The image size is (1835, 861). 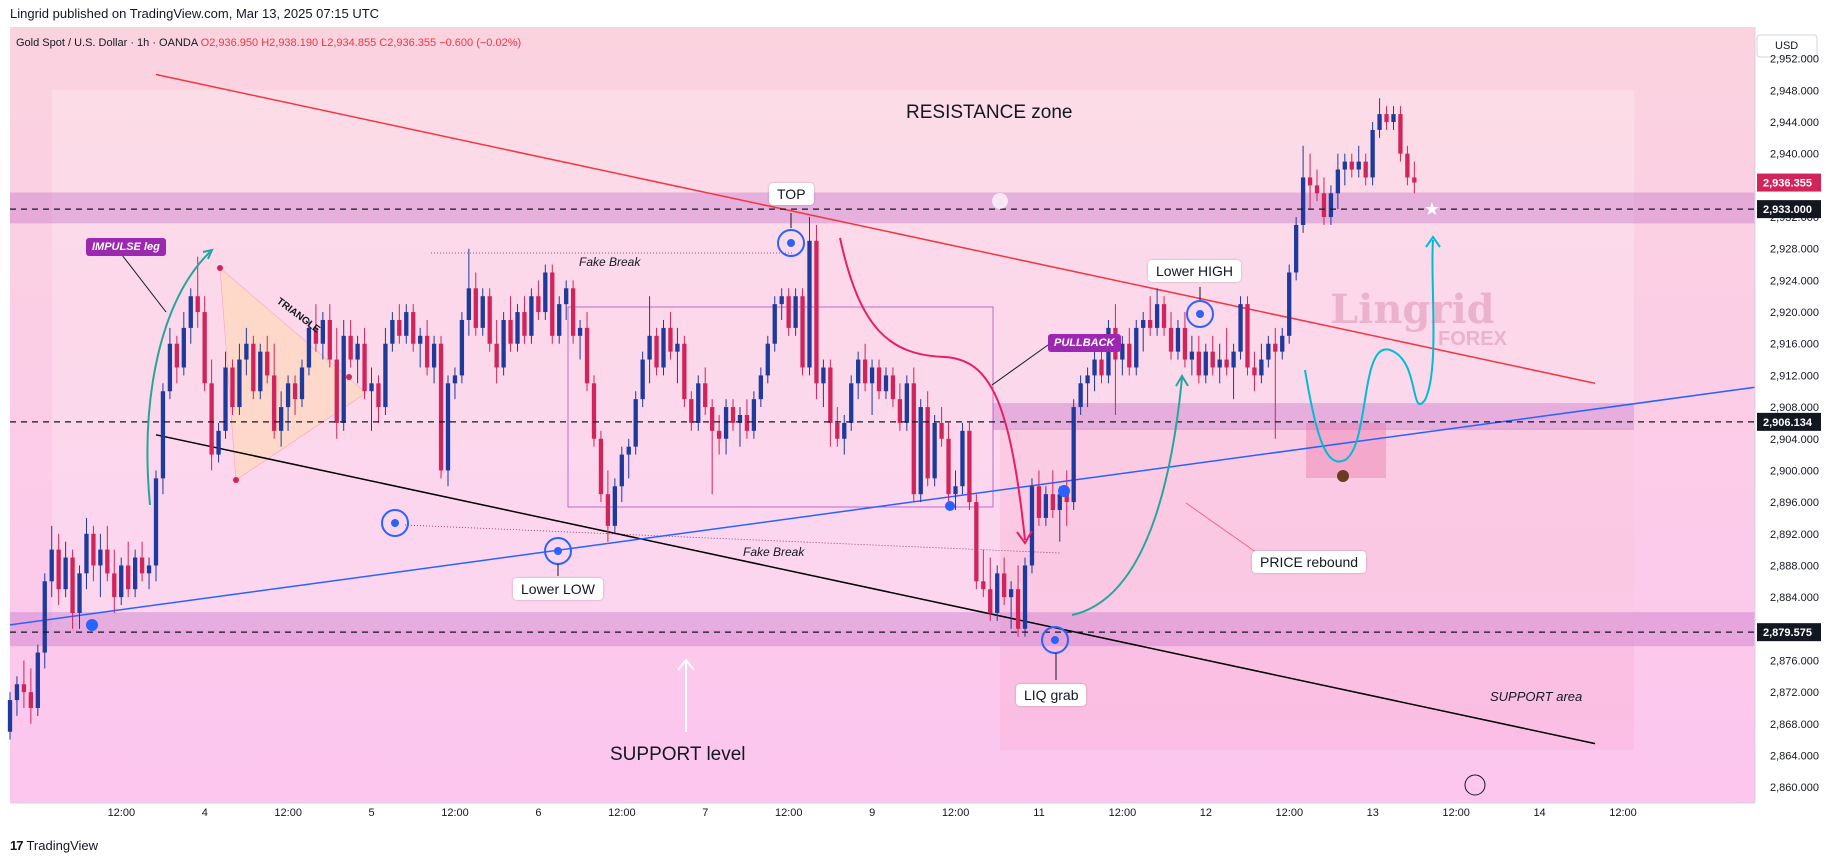 What do you see at coordinates (1433, 241) in the screenshot?
I see `projection-arrow-head` at bounding box center [1433, 241].